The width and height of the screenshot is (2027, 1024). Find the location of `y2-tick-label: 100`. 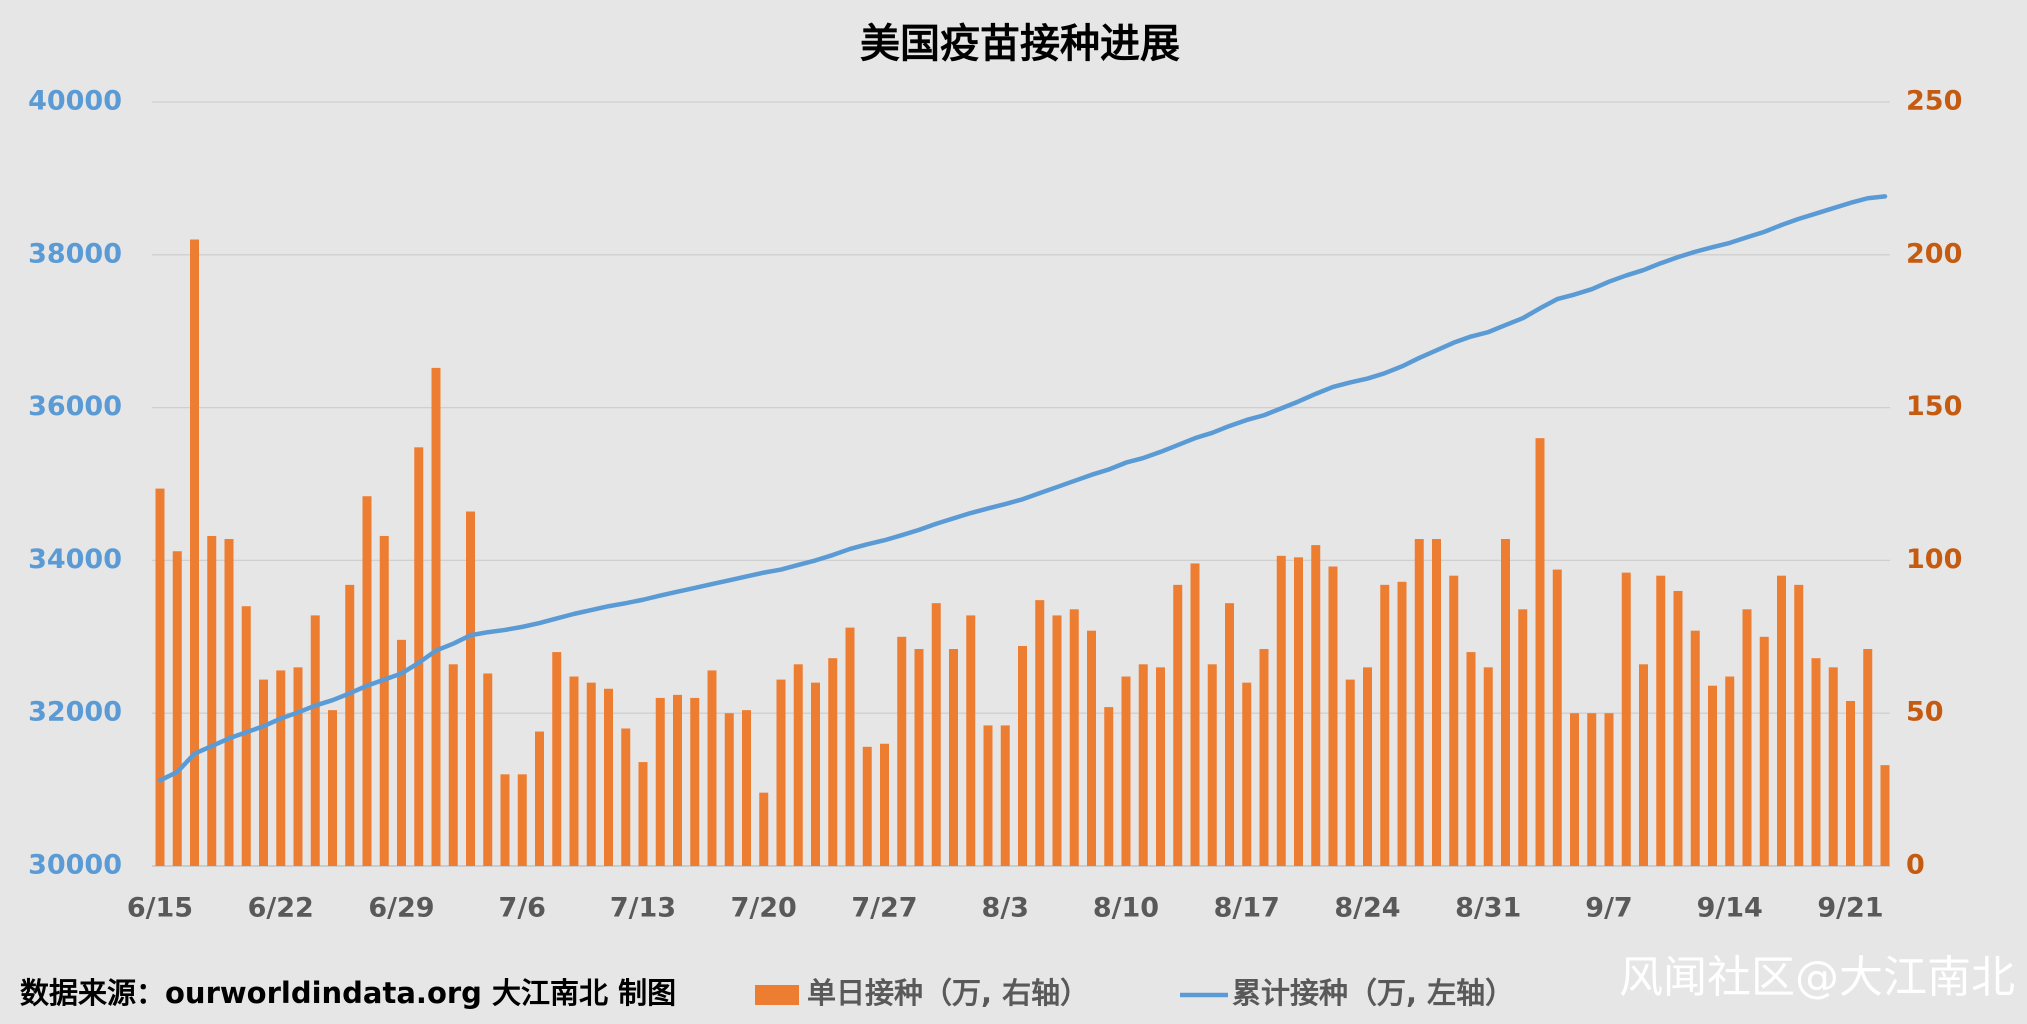

y2-tick-label: 100 is located at coordinates (1934, 559).